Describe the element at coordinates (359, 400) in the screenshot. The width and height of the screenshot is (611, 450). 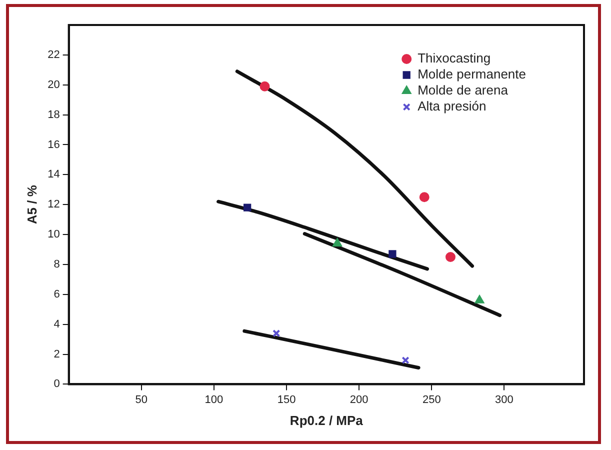
I see `x-tick-label: 200` at that location.